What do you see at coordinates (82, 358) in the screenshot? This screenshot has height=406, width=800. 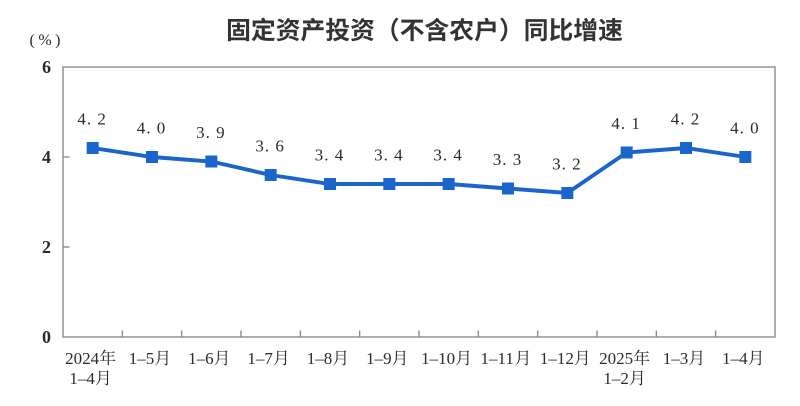 I see `svg-text: 2024` at bounding box center [82, 358].